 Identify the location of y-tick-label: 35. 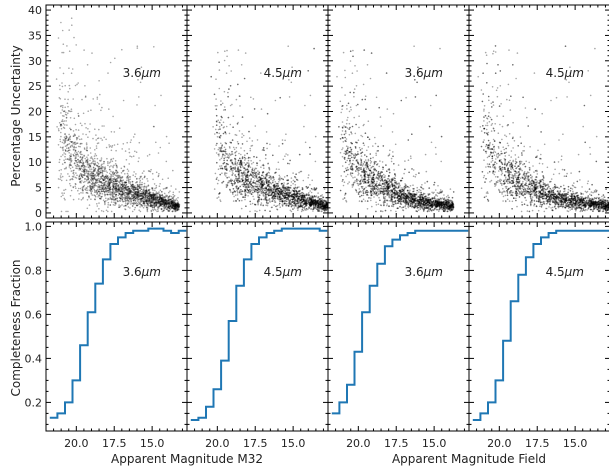
(35, 35).